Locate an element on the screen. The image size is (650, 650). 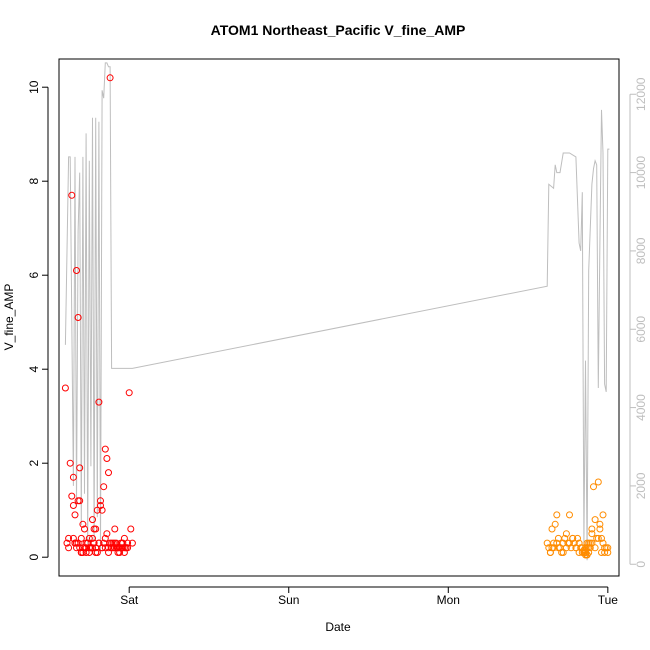
y-tick-label: 0 is located at coordinates (34, 557).